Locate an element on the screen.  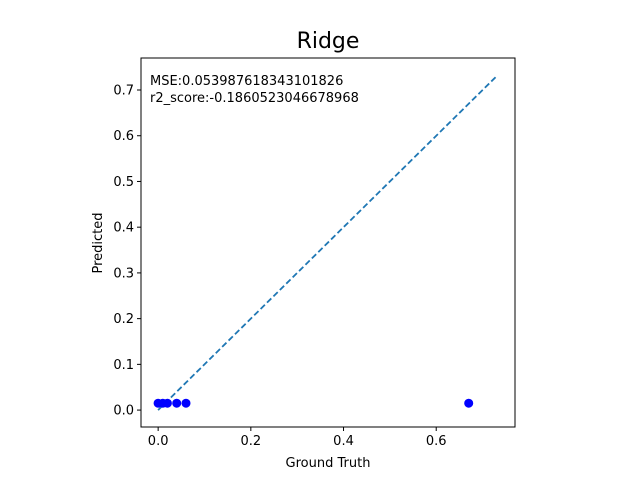
chart-title: Ridge is located at coordinates (328, 41).